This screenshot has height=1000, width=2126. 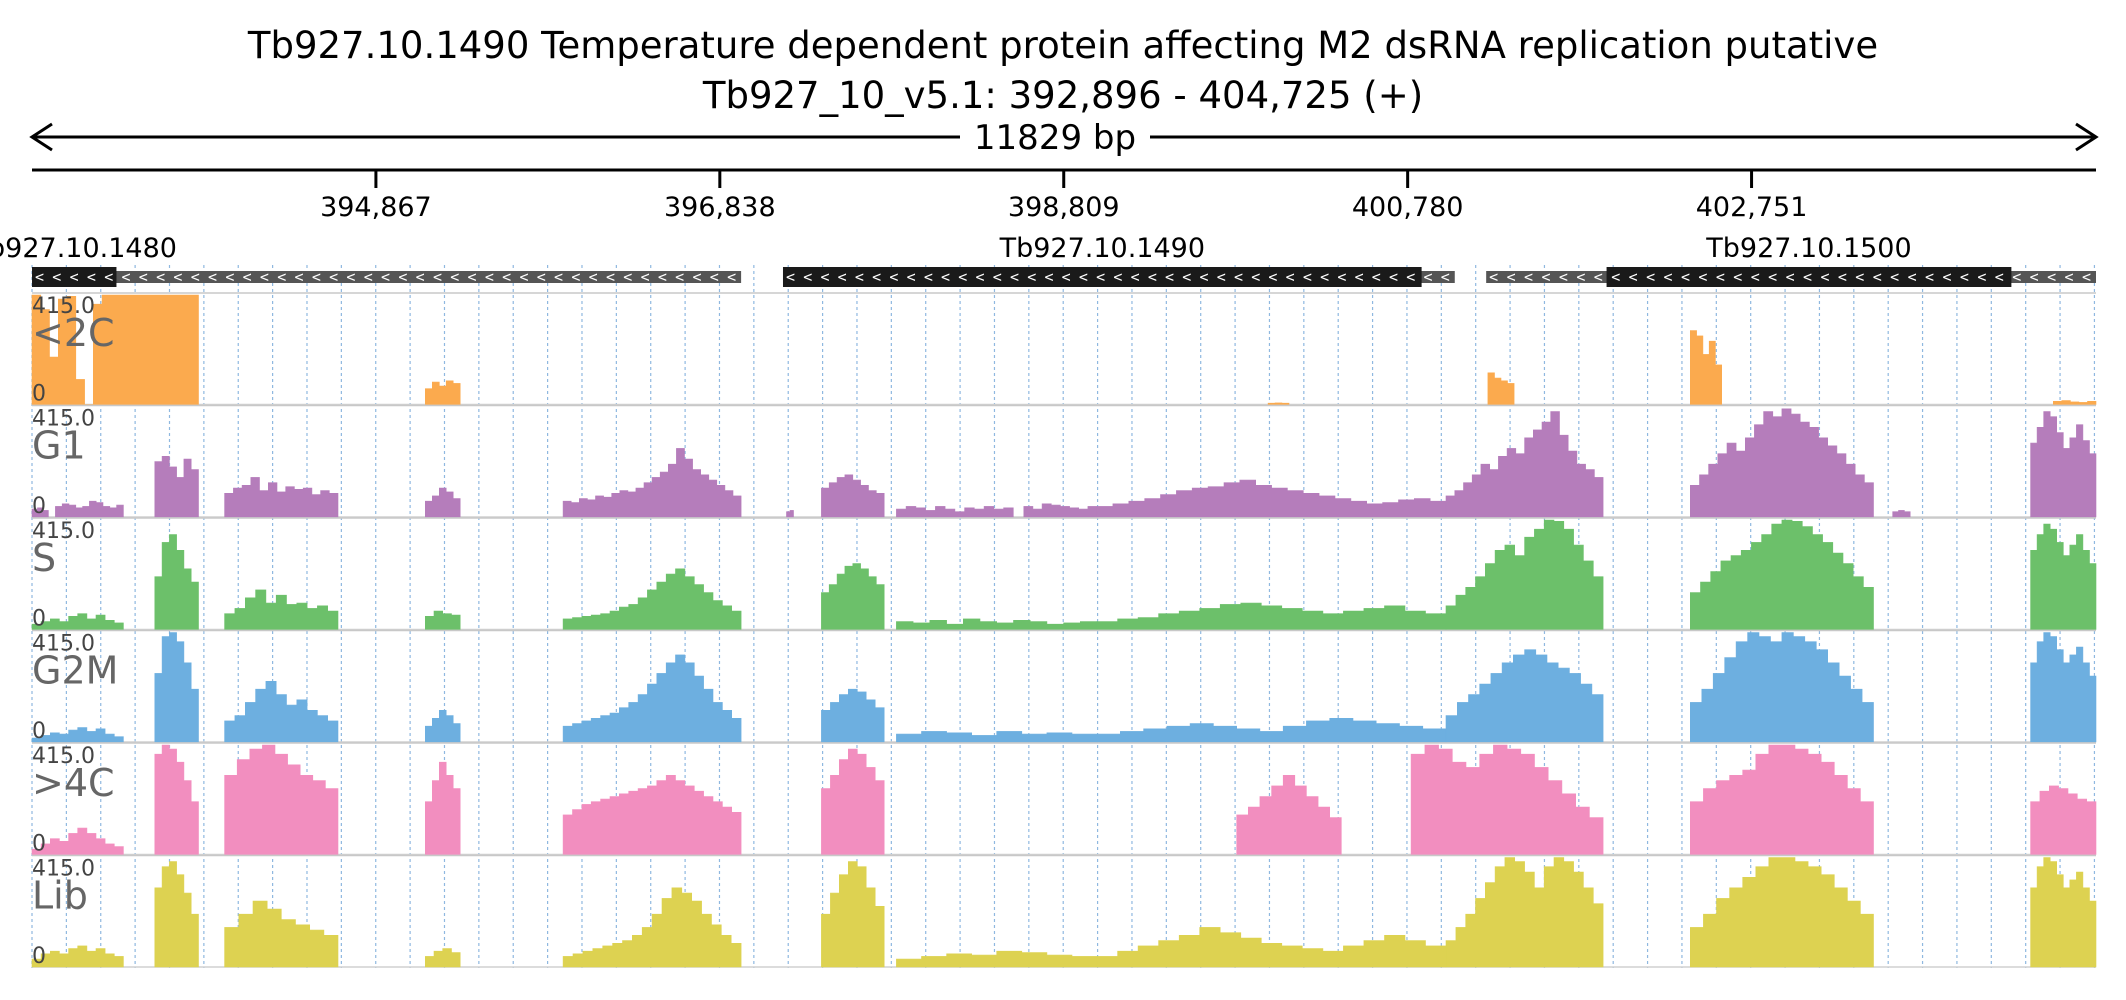 What do you see at coordinates (1408, 207) in the screenshot?
I see `tick-label: 400,780` at bounding box center [1408, 207].